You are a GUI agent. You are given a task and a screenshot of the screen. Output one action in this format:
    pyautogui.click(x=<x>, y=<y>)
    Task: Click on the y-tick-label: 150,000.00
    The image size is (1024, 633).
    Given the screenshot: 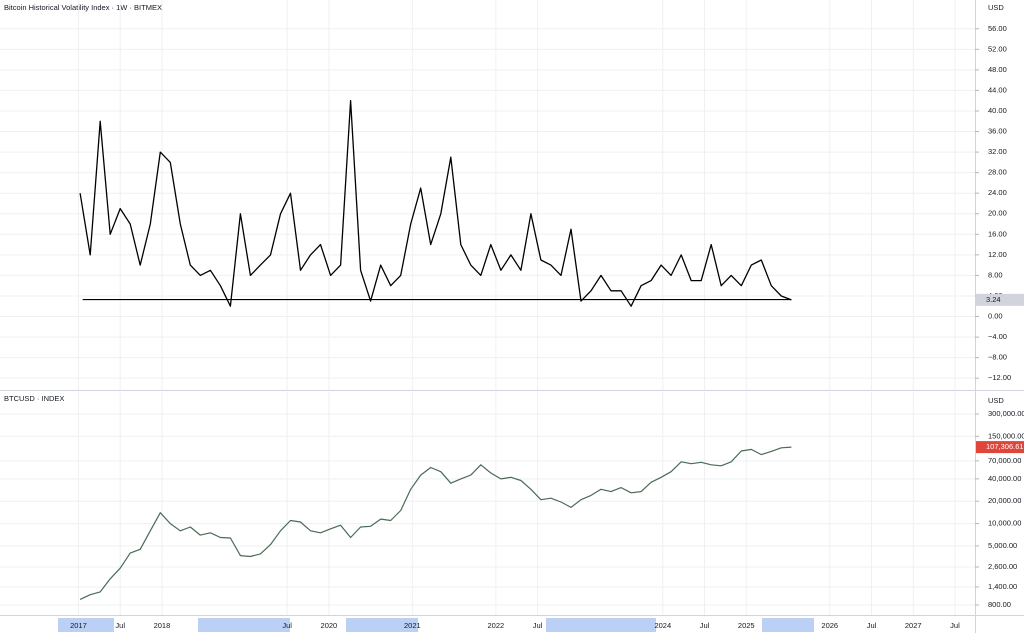 What is the action you would take?
    pyautogui.click(x=1006, y=435)
    